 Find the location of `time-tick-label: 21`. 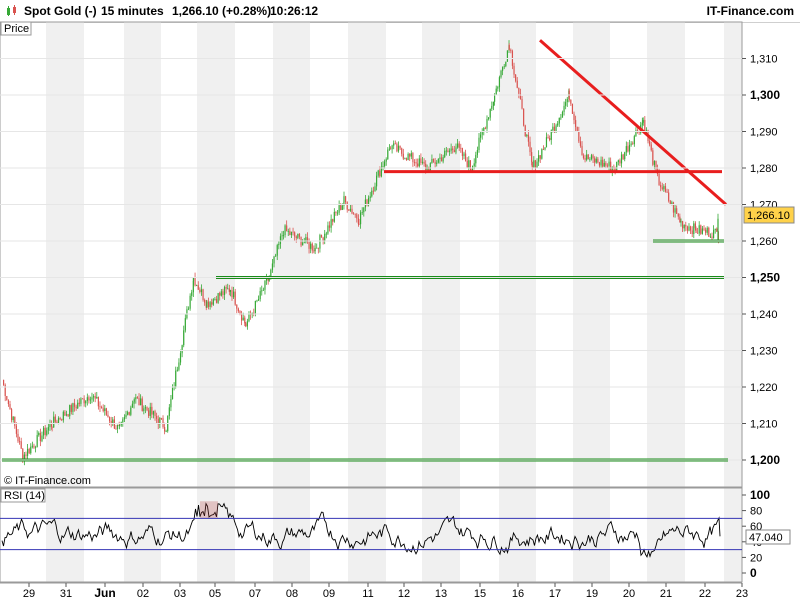

time-tick-label: 21 is located at coordinates (666, 594).